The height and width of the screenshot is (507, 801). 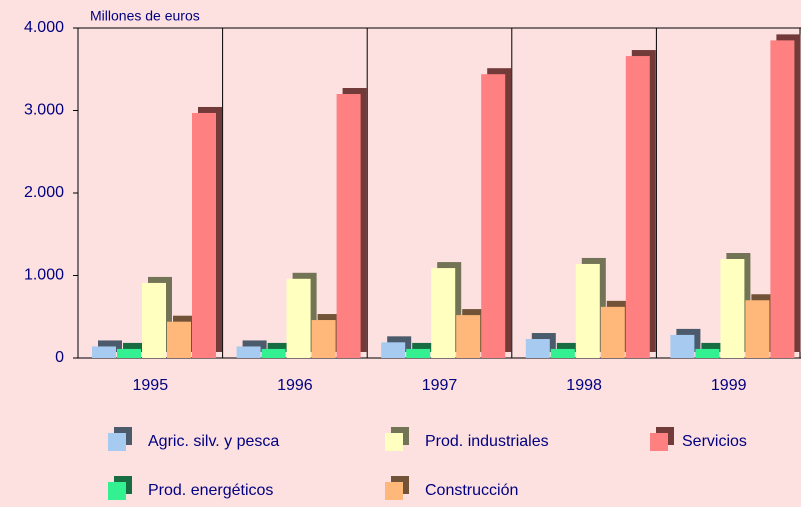 I want to click on y-tick-label: 4.000, so click(x=44, y=27).